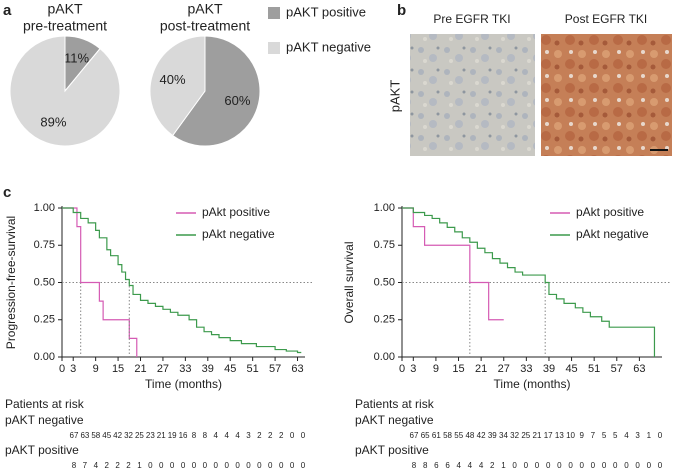  Describe the element at coordinates (559, 435) in the screenshot. I see `risk-count: 13` at that location.